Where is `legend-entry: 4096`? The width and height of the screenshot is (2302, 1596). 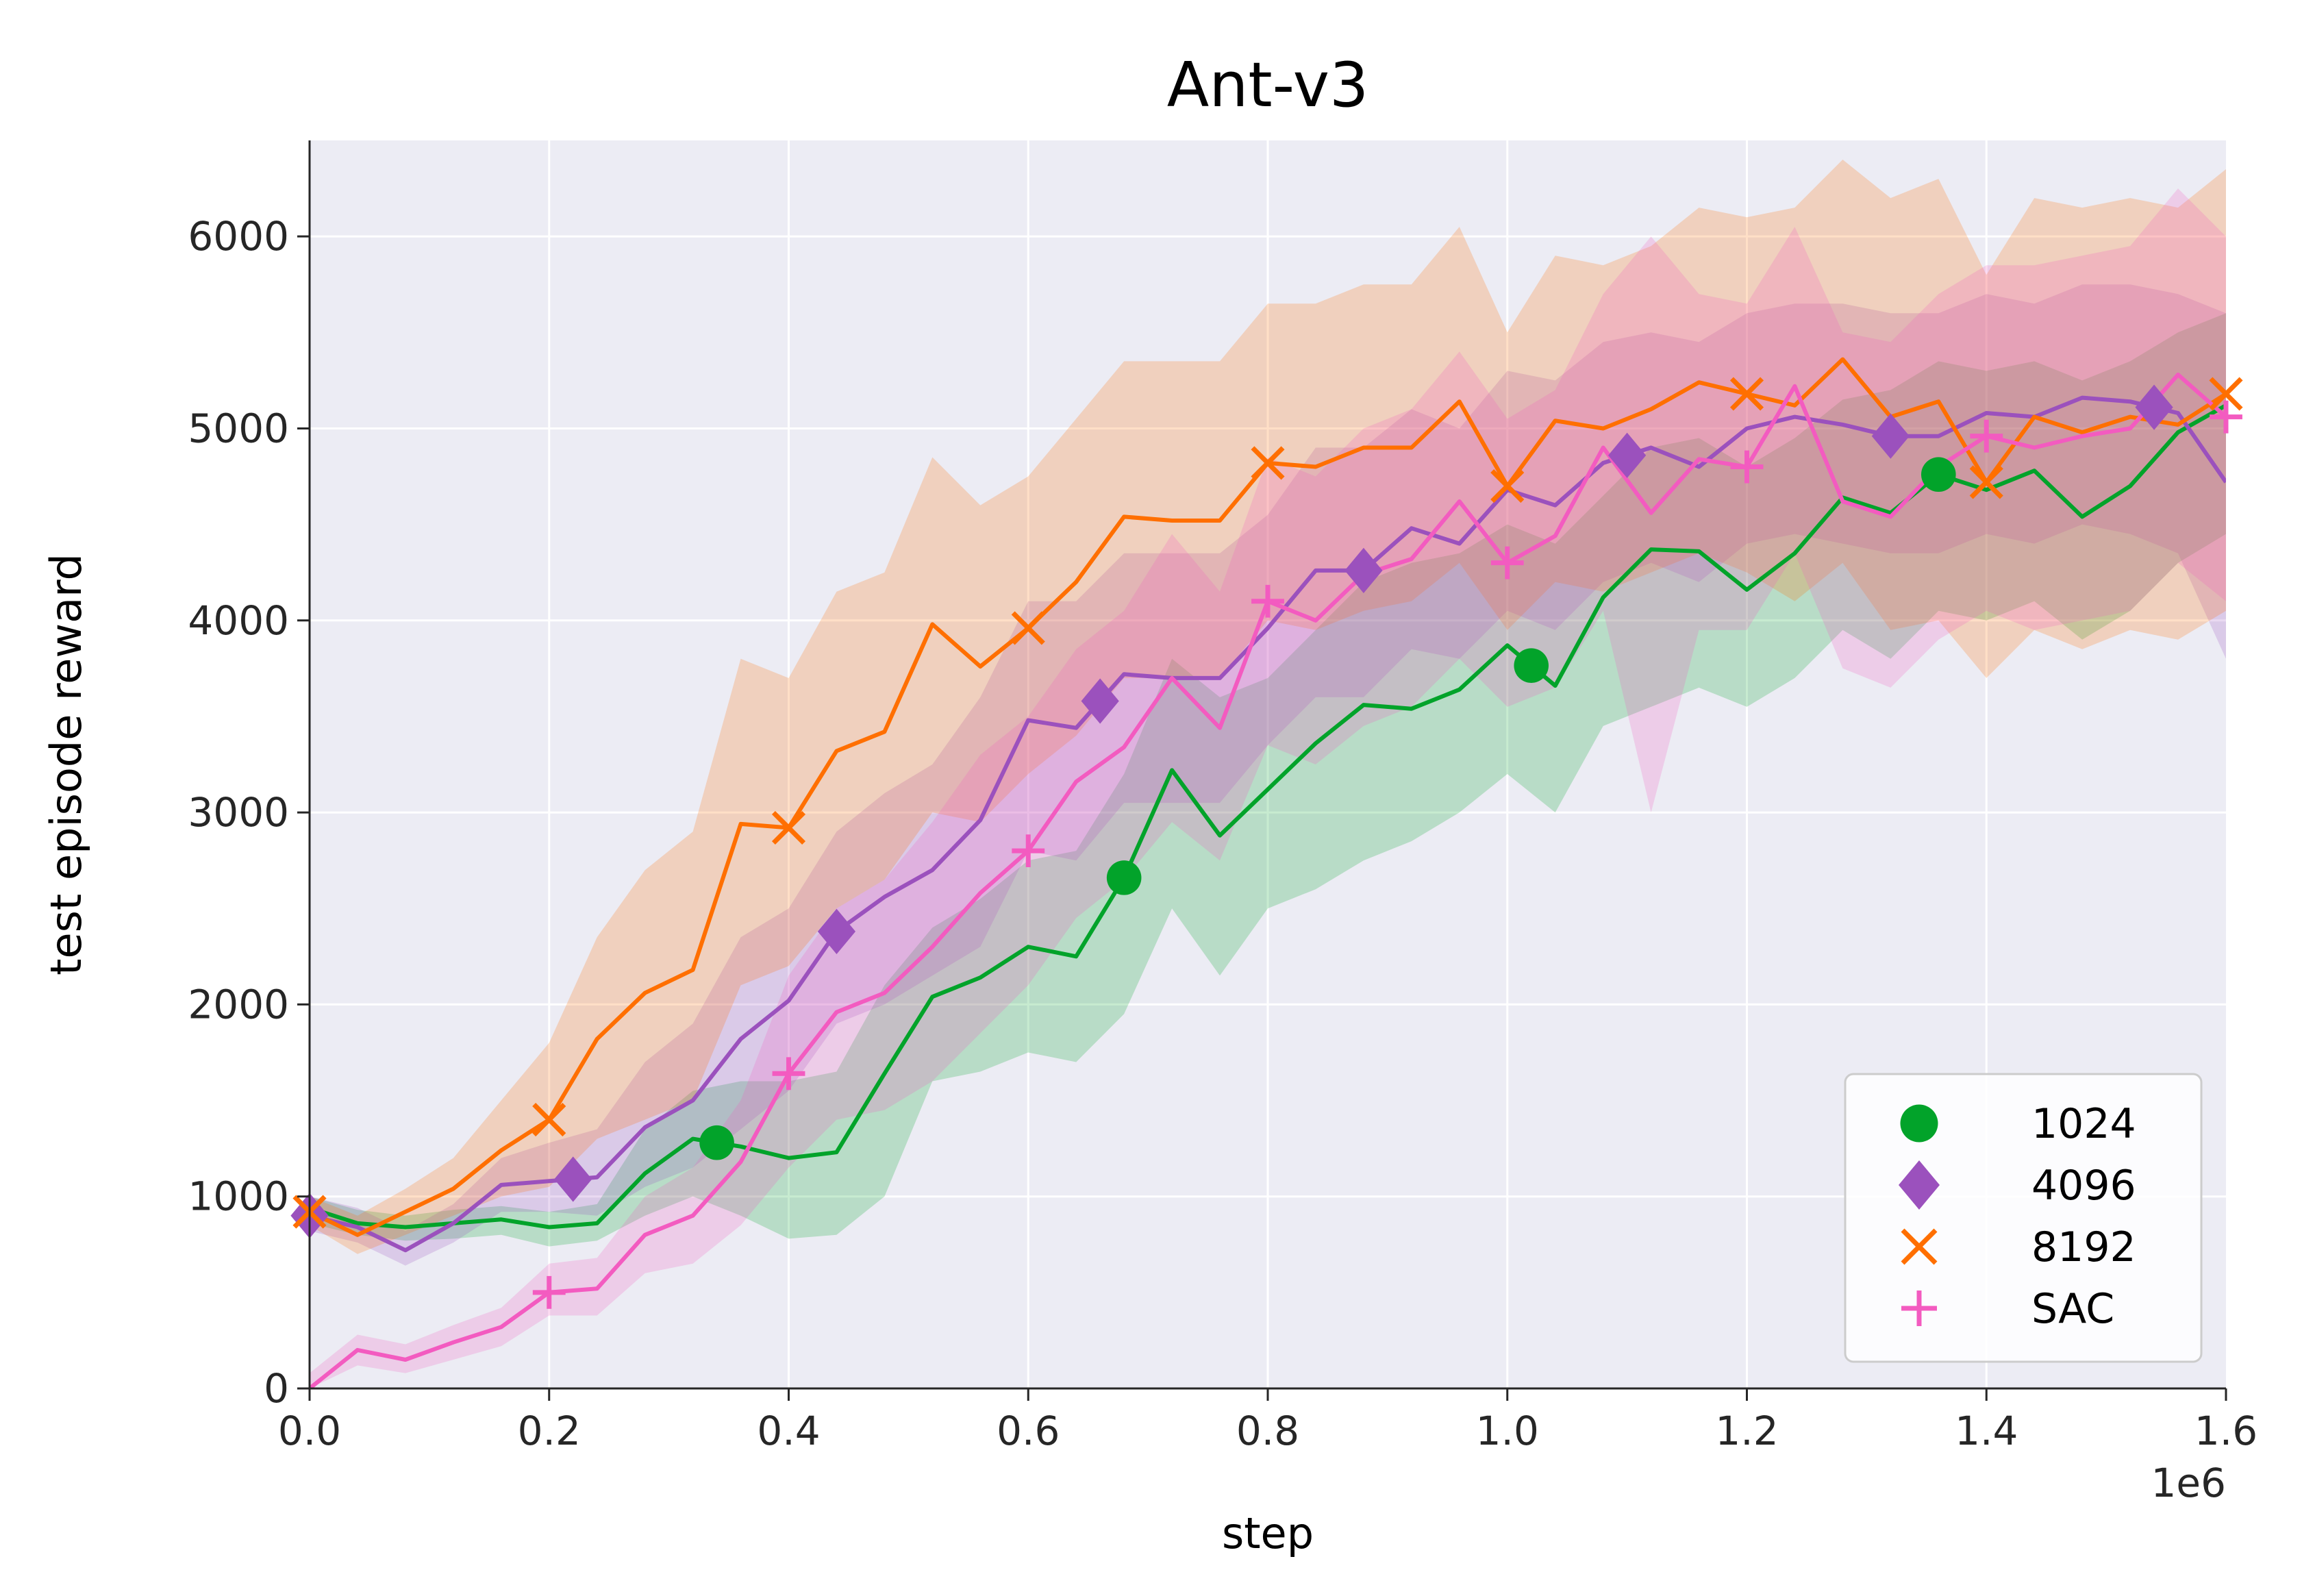
legend-entry: 4096 is located at coordinates (2017, 1185).